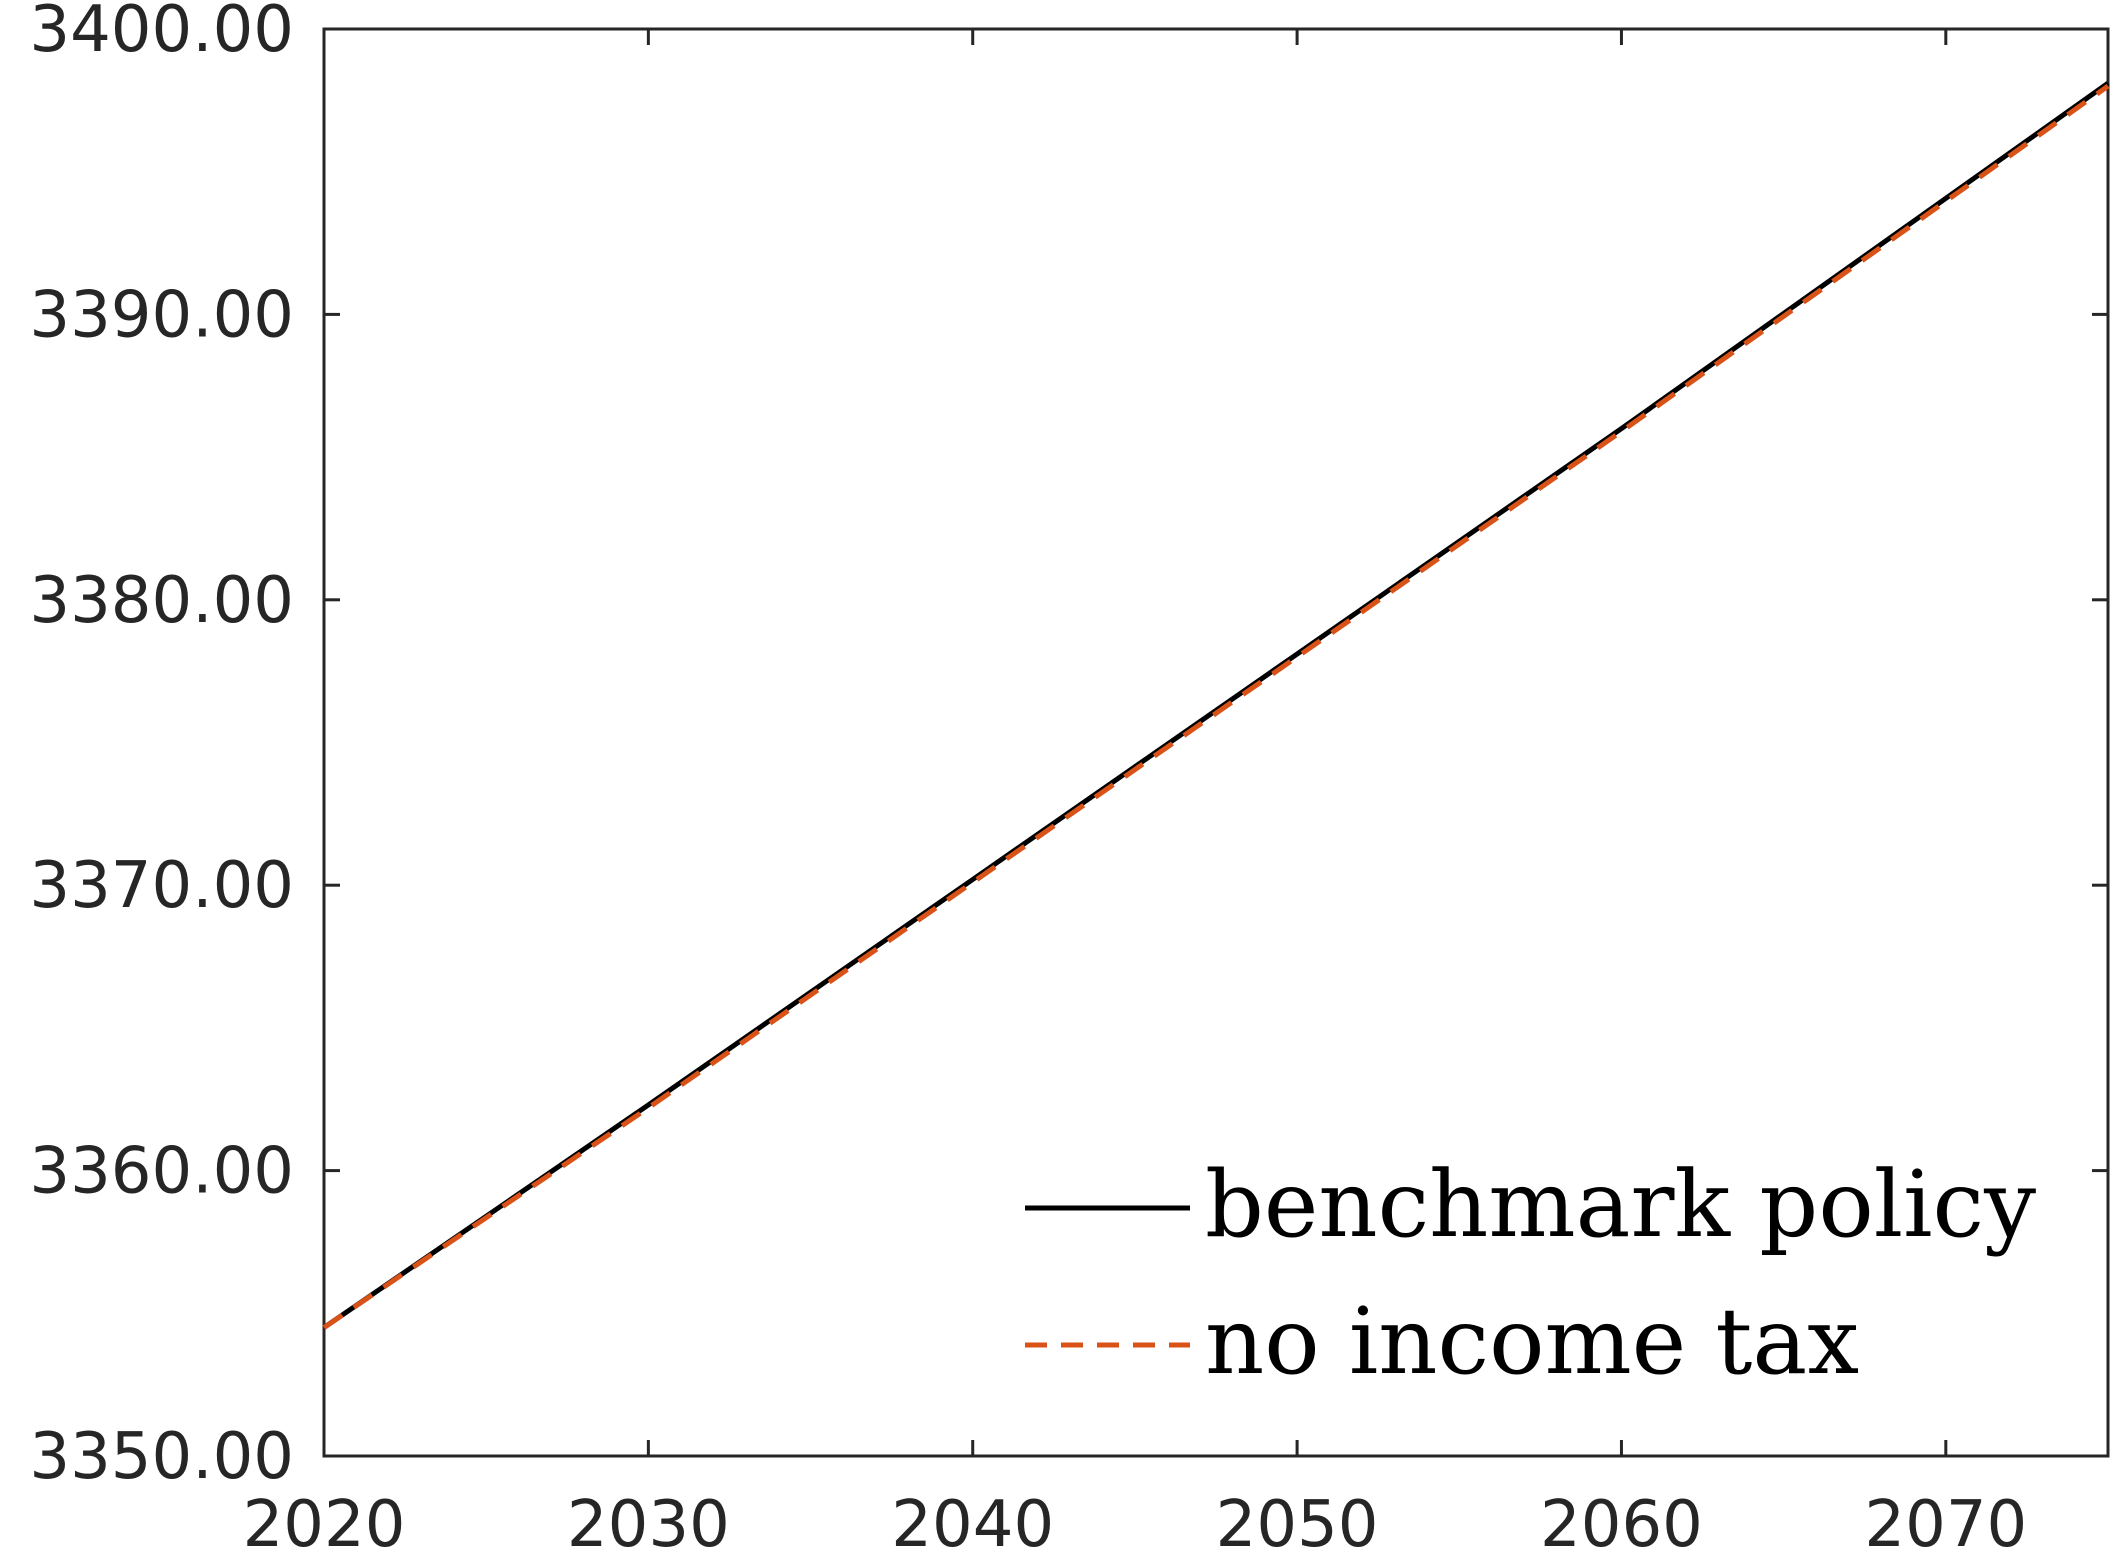 The width and height of the screenshot is (2112, 1554). Describe the element at coordinates (161, 33) in the screenshot. I see `y-tick-label: 3400.00` at that location.